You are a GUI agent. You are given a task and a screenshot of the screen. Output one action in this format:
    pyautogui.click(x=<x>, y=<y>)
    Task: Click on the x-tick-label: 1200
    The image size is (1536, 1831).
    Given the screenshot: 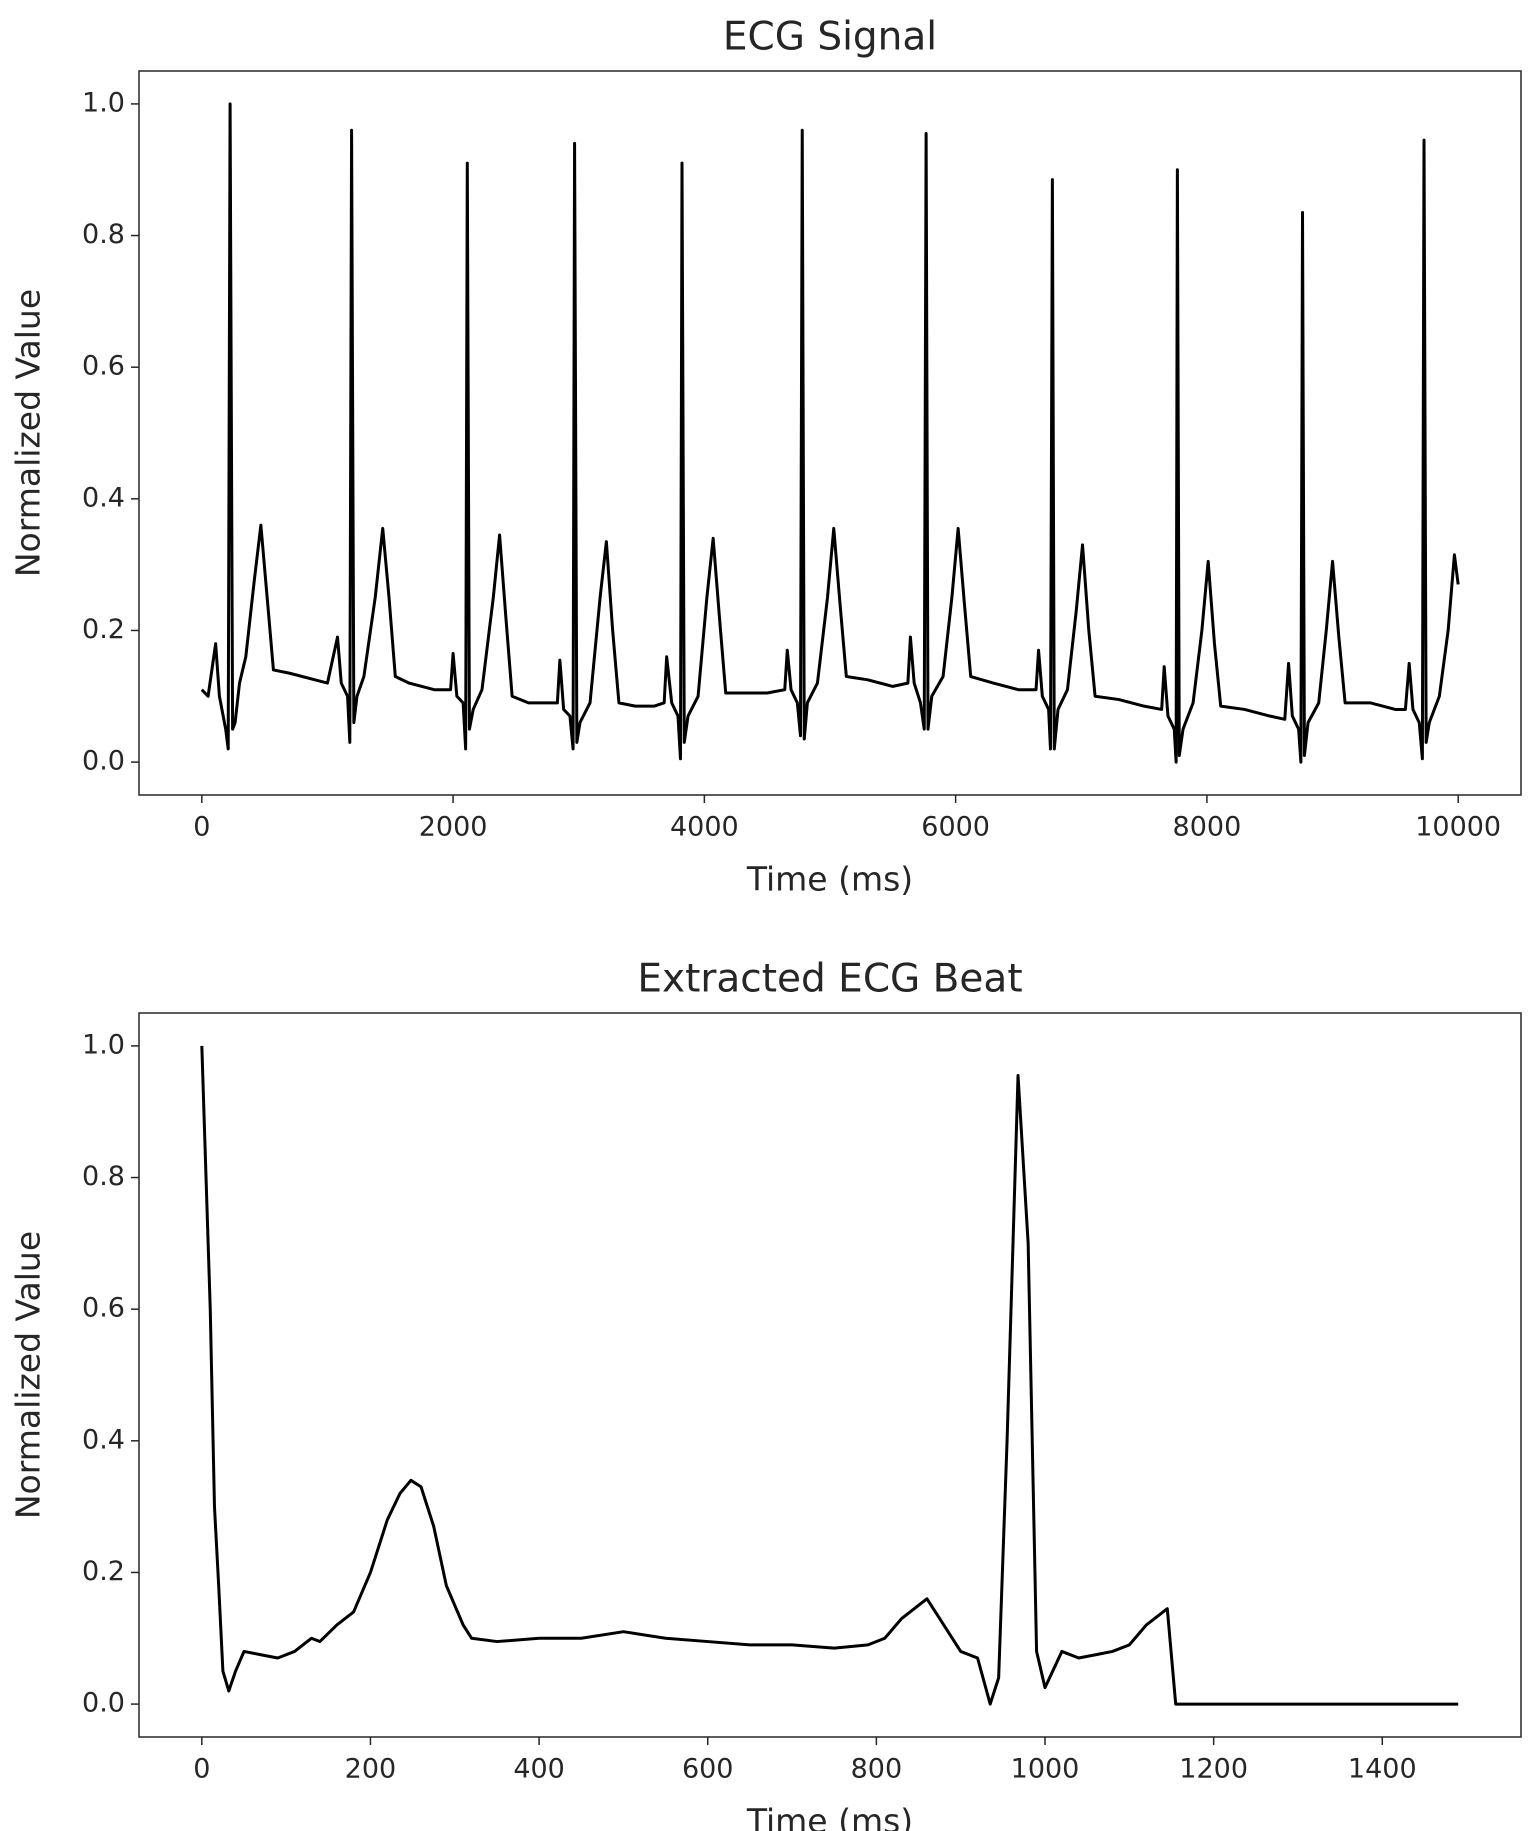 What is the action you would take?
    pyautogui.click(x=1213, y=1769)
    